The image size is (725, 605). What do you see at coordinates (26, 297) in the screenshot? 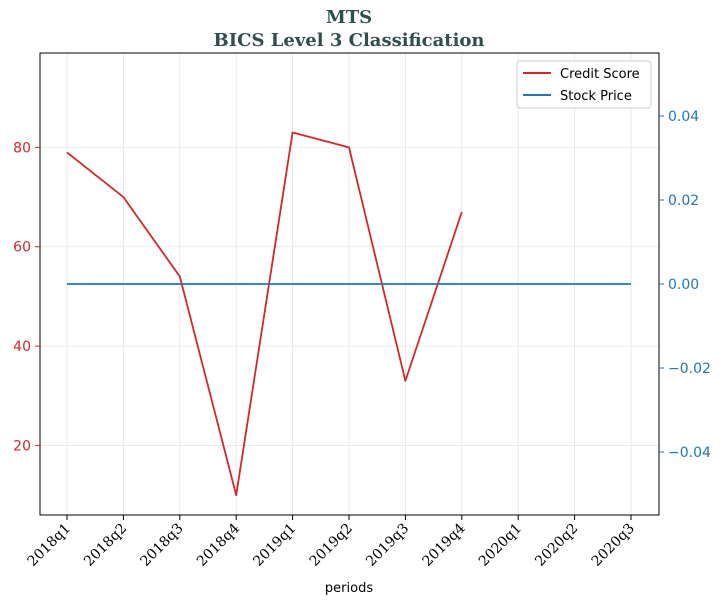
I see `left-y-axis: 20 40 60 80` at bounding box center [26, 297].